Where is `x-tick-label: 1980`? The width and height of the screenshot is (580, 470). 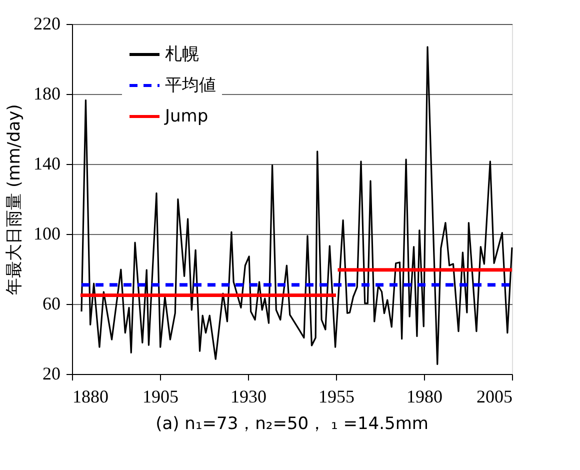
x-tick-label: 1980 is located at coordinates (424, 396).